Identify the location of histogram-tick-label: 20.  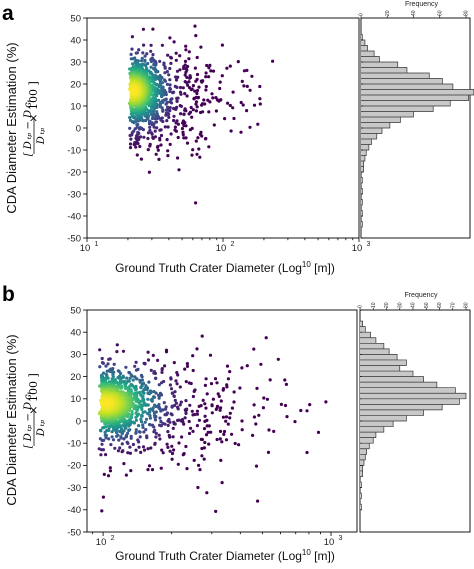
(388, 13).